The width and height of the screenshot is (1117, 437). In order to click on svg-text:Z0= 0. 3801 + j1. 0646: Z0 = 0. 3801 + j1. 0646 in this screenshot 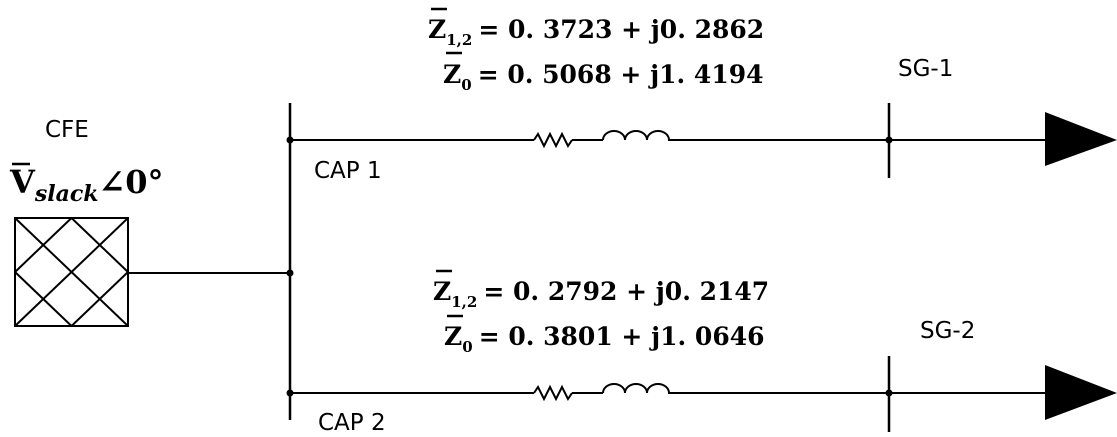, I will do `click(604, 339)`.